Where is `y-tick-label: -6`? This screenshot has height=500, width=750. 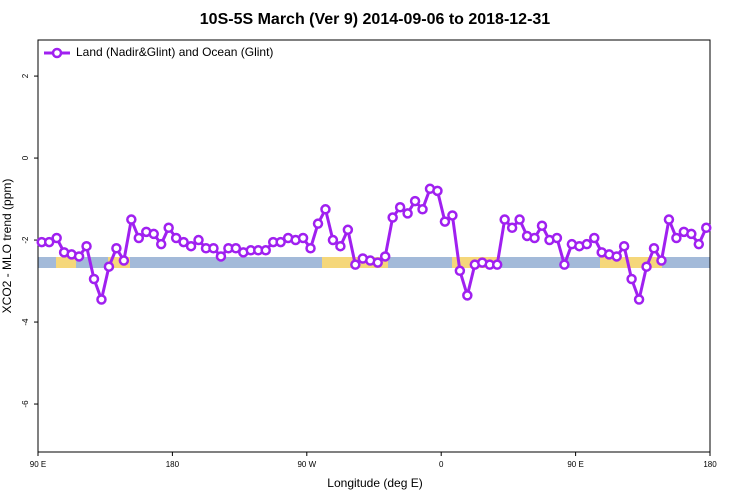 y-tick-label: -6 is located at coordinates (25, 404).